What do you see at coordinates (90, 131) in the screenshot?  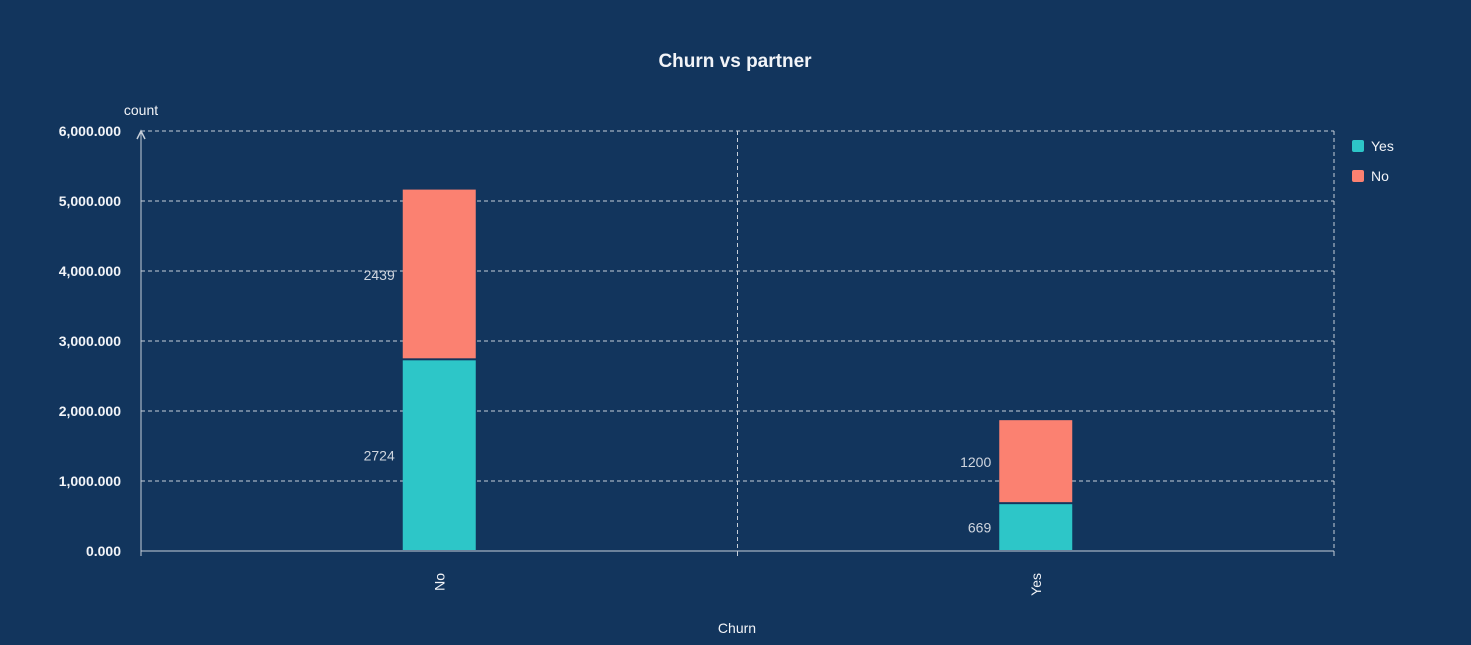 I see `y-tick-label: 6,000.000` at bounding box center [90, 131].